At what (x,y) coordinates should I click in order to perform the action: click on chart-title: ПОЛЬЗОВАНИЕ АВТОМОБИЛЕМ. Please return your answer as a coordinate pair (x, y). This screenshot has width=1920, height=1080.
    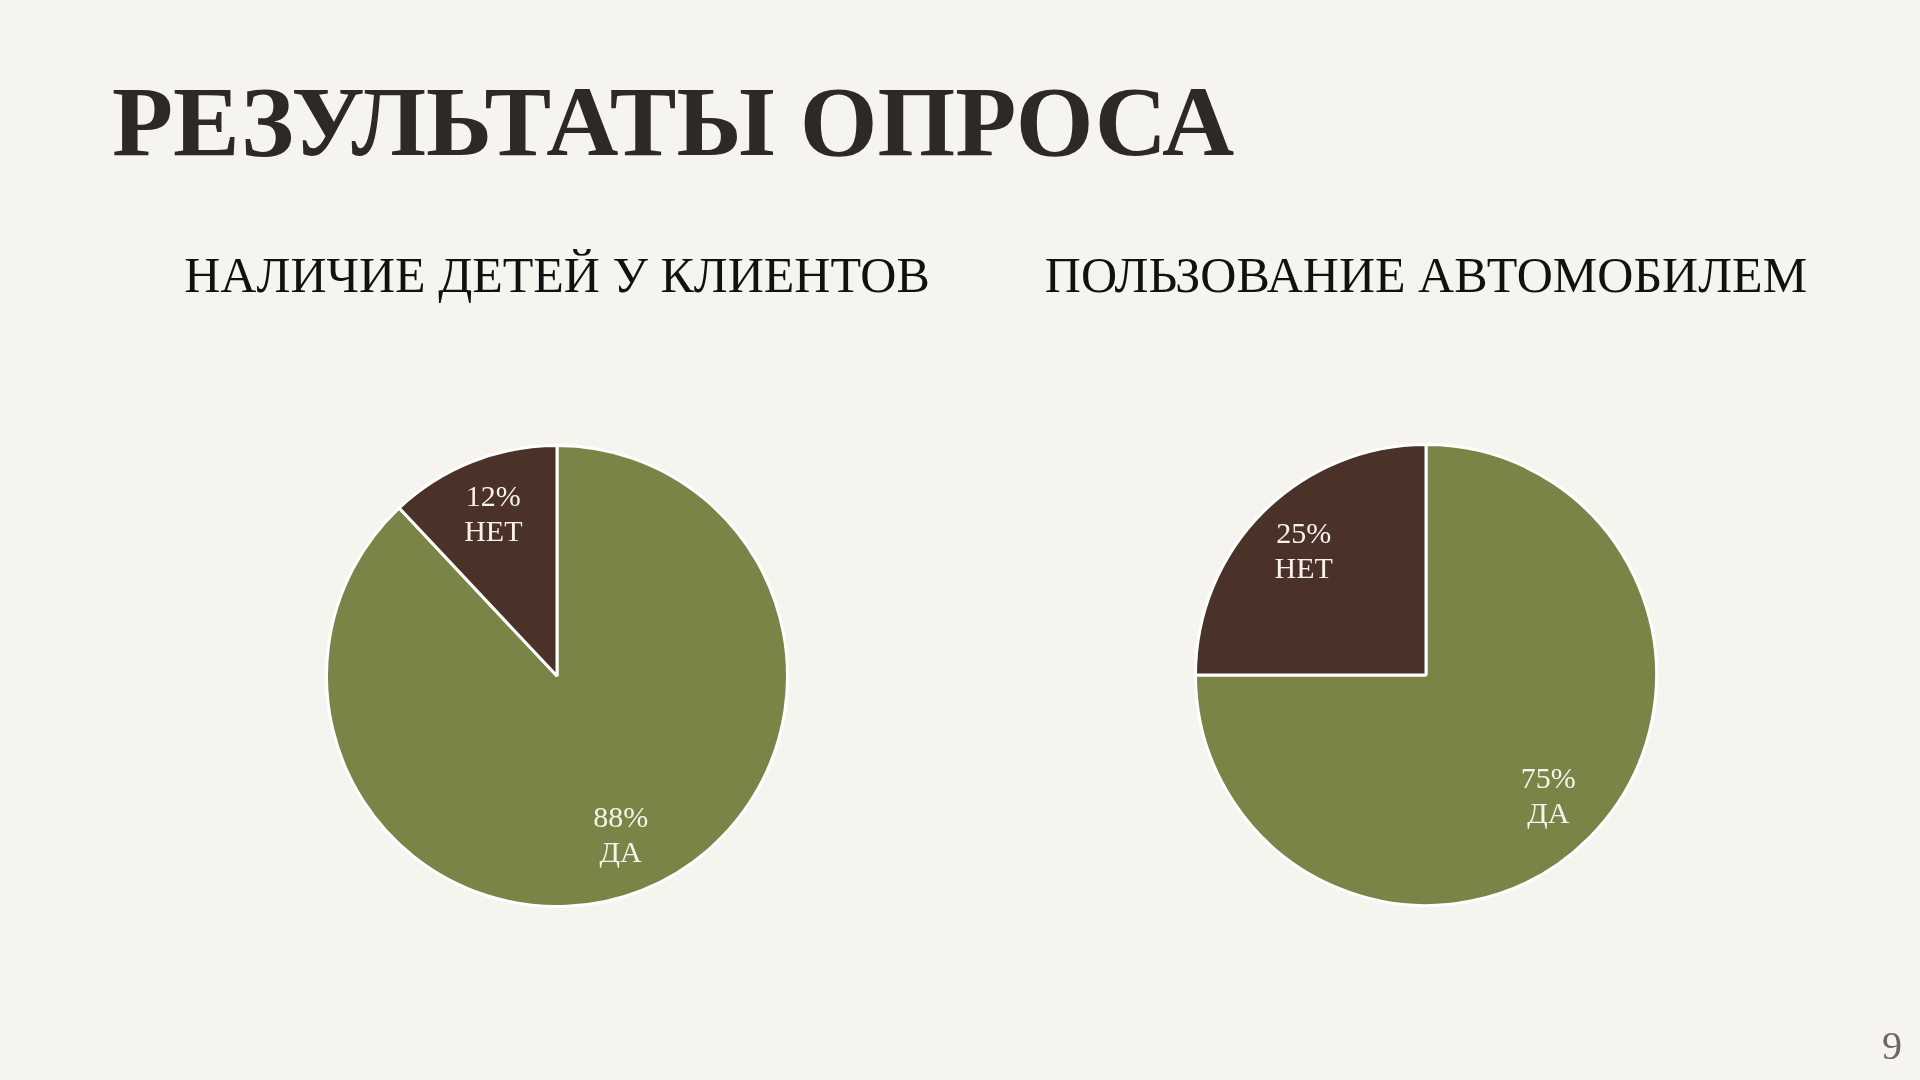
    Looking at the image, I should click on (1426, 276).